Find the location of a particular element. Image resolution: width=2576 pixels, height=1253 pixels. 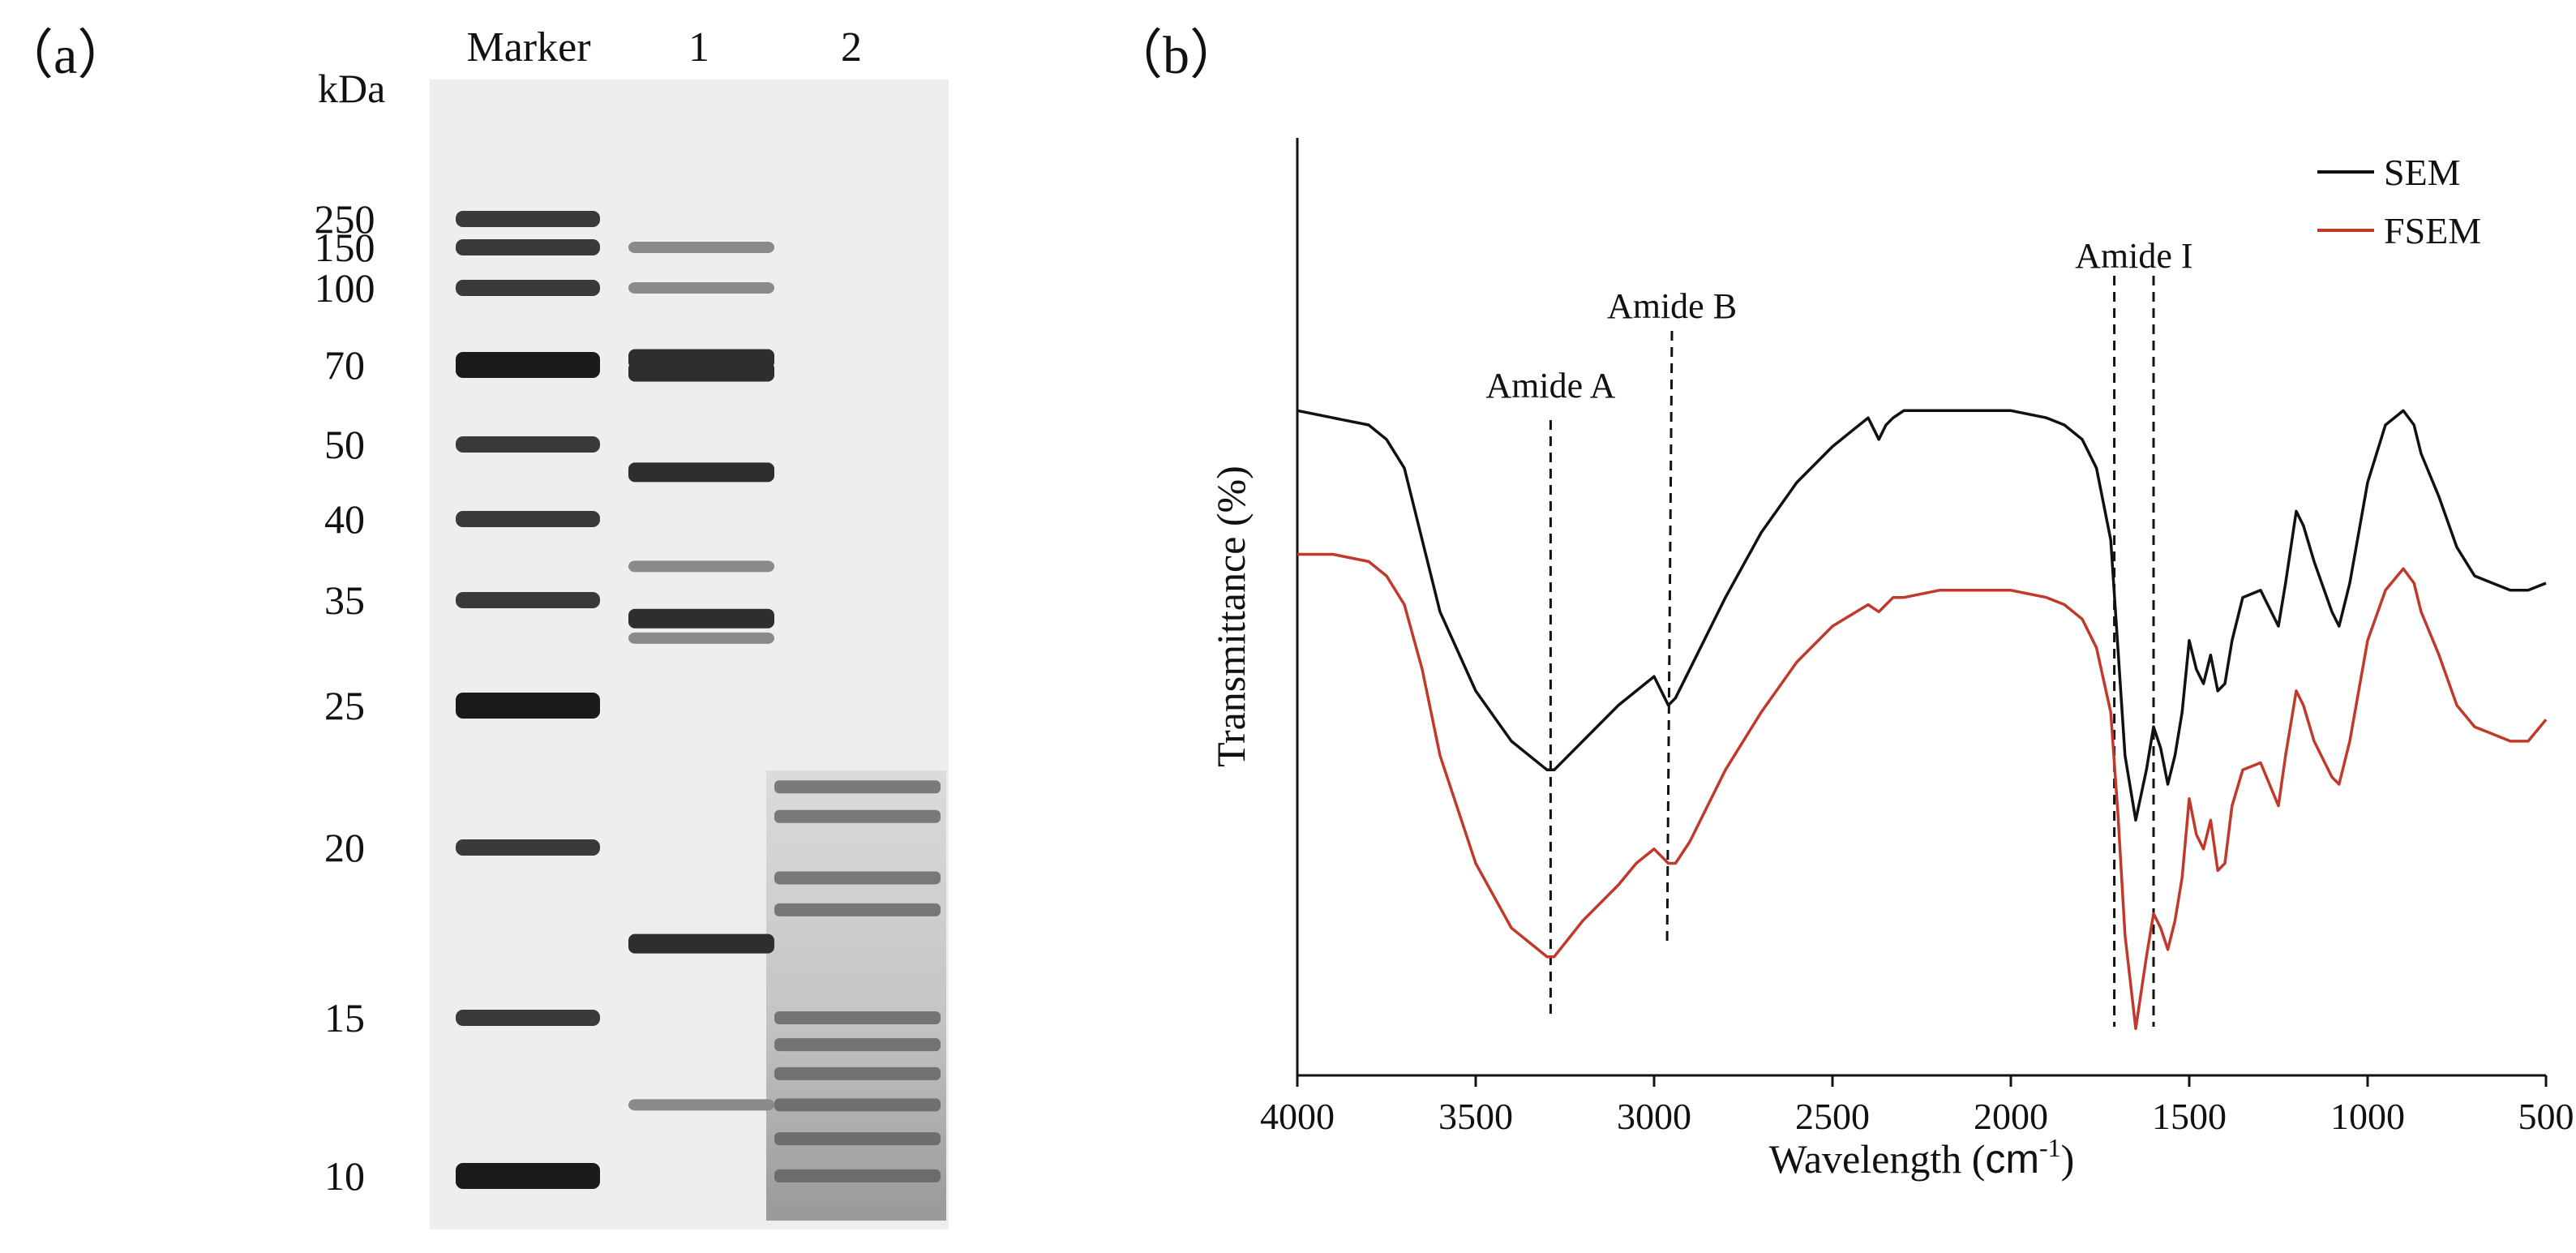

x-axis-ticks: 4000 3500 3000 2500 2000 1500 1000 500 is located at coordinates (1917, 1106).